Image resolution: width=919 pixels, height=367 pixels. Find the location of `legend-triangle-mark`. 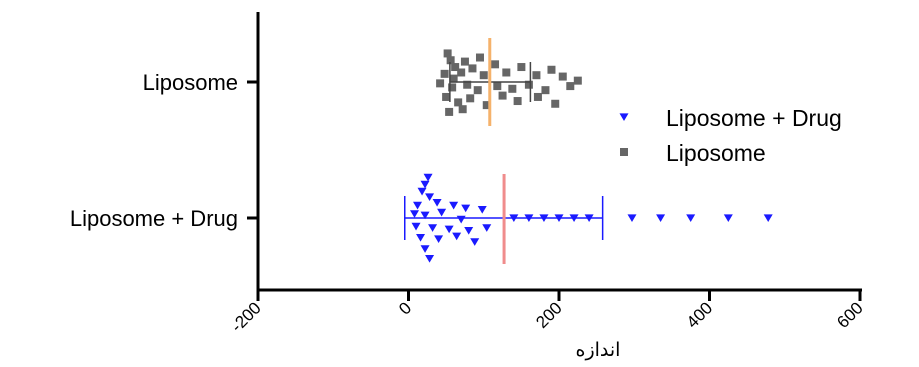

legend-triangle-mark is located at coordinates (624, 117).